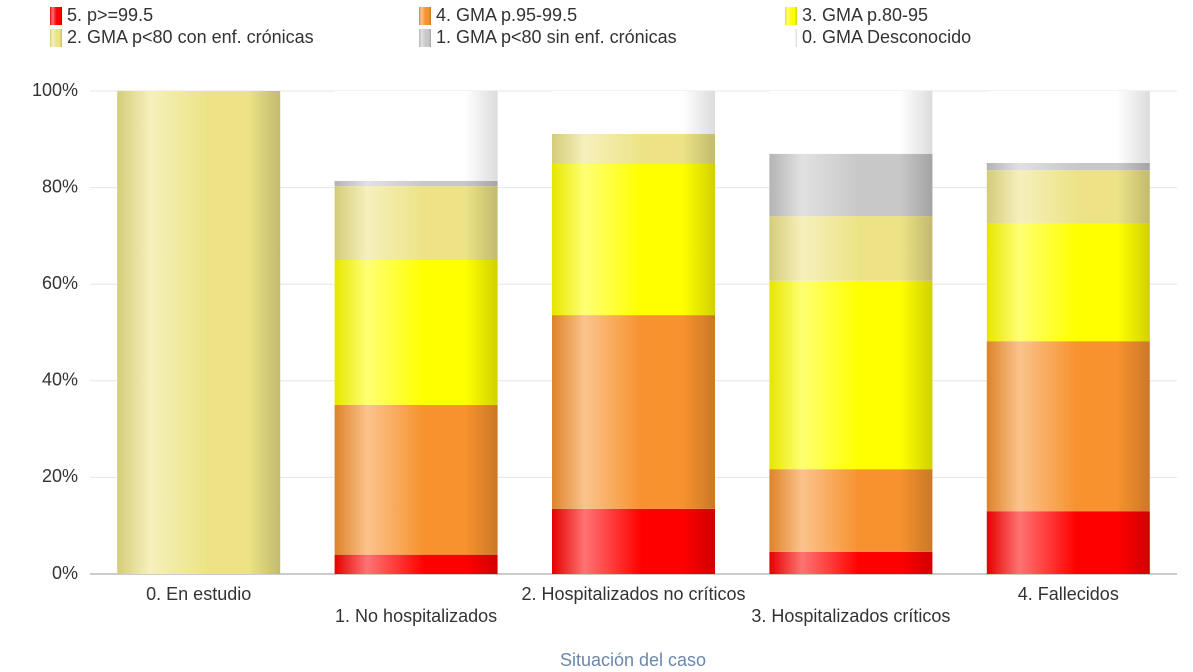 The height and width of the screenshot is (672, 1193). What do you see at coordinates (65, 573) in the screenshot?
I see `y-tick-label: 0%` at bounding box center [65, 573].